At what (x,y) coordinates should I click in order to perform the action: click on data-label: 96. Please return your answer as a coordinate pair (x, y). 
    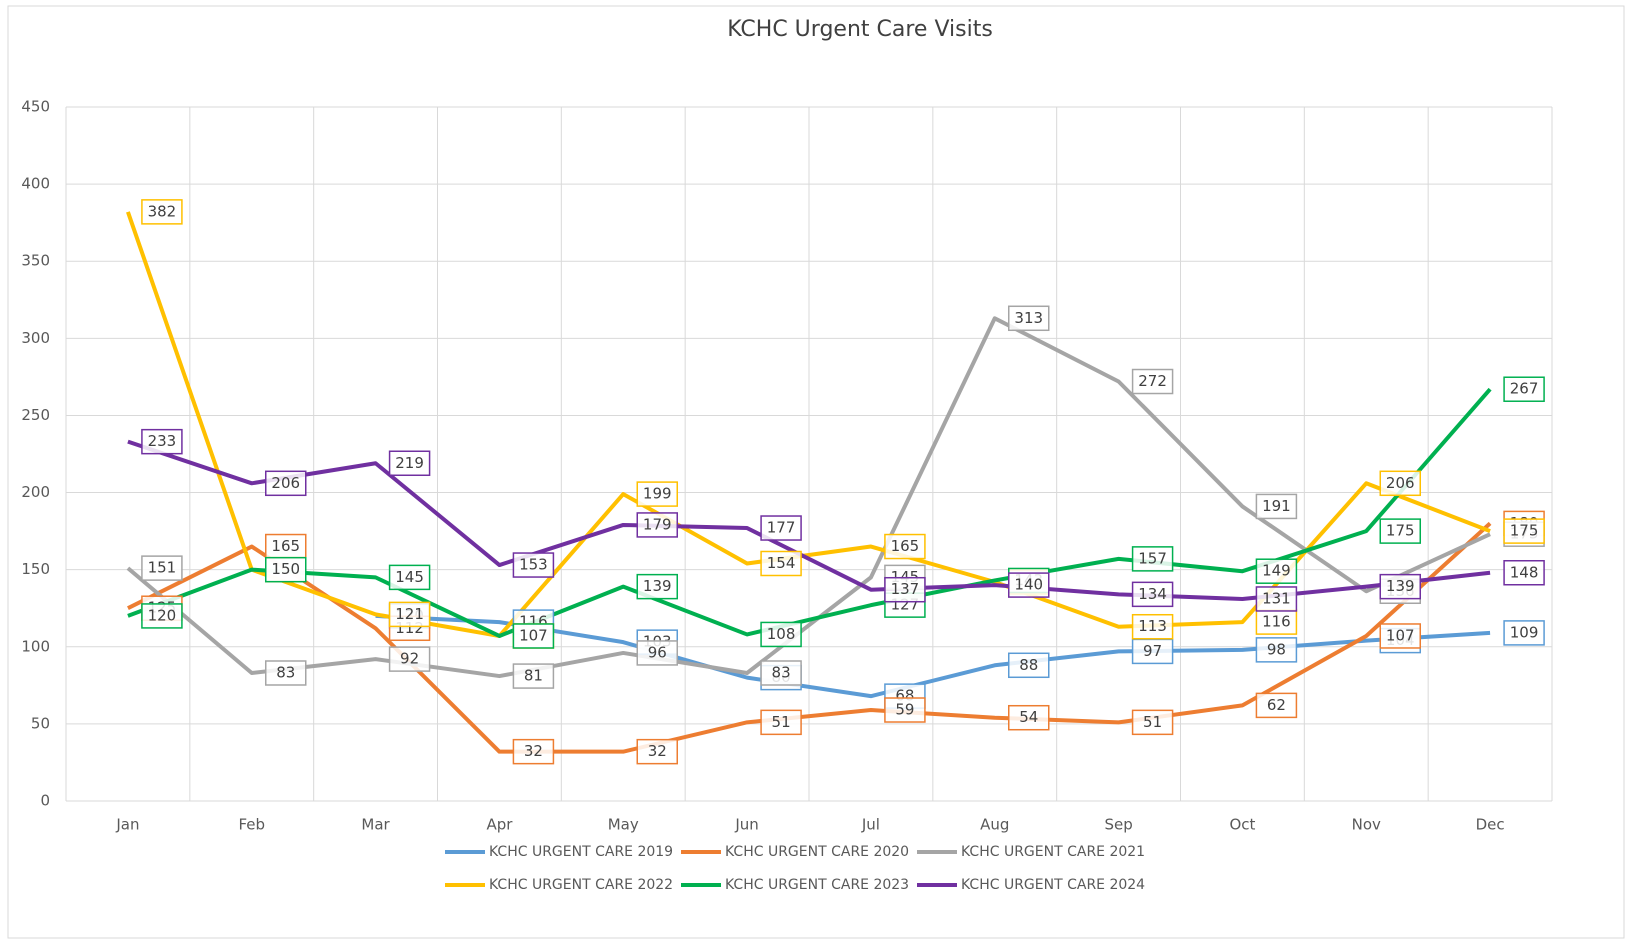
    Looking at the image, I should click on (657, 652).